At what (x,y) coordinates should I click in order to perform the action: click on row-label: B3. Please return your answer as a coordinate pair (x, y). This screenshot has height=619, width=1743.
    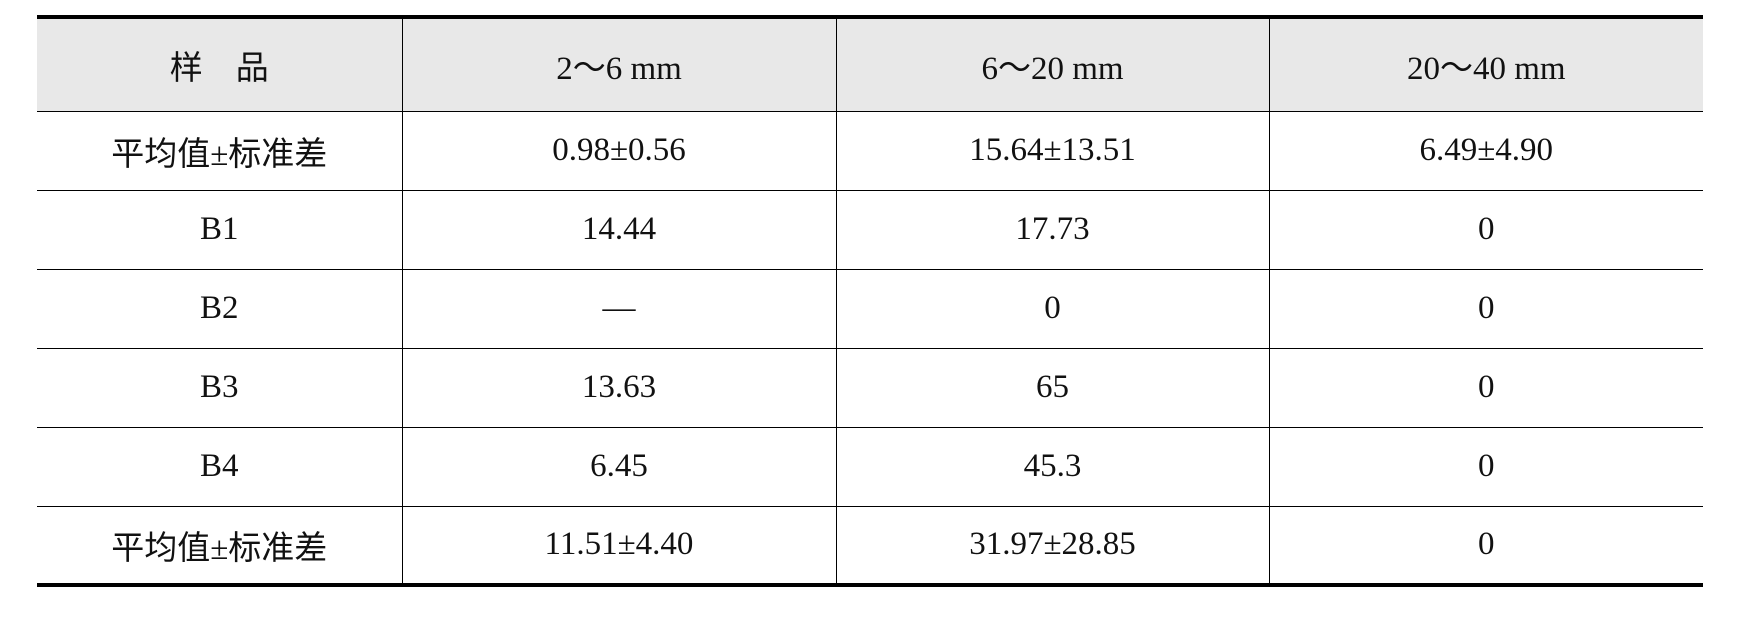
    Looking at the image, I should click on (219, 387).